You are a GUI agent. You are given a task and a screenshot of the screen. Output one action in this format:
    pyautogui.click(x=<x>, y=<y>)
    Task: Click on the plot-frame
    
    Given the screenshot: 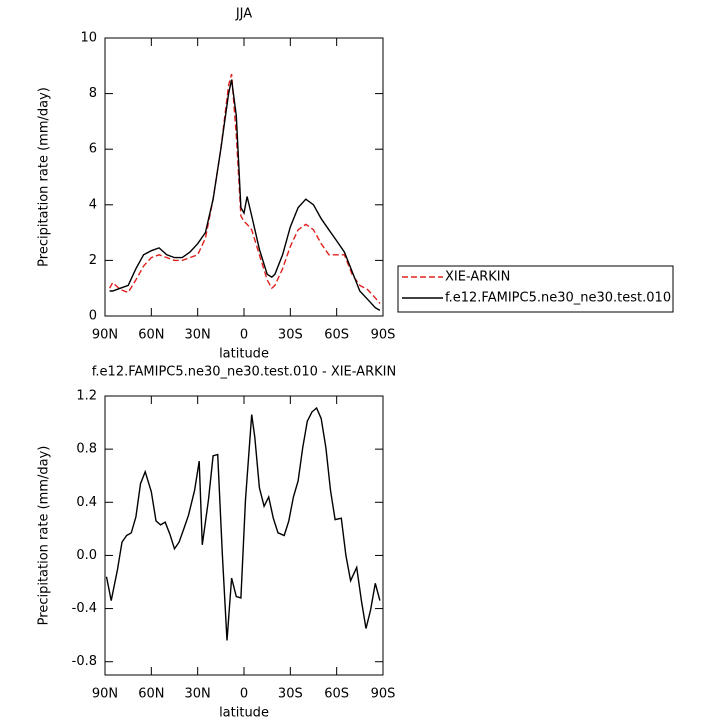 What is the action you would take?
    pyautogui.click(x=244, y=177)
    